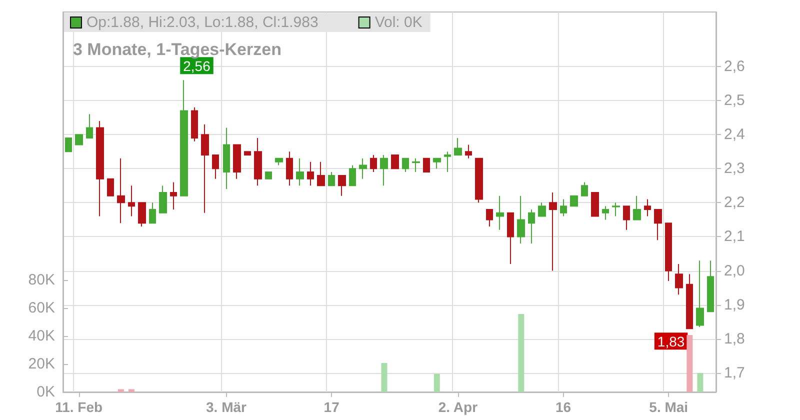 The image size is (800, 420). What do you see at coordinates (734, 66) in the screenshot?
I see `y-tick-label: 2,6` at bounding box center [734, 66].